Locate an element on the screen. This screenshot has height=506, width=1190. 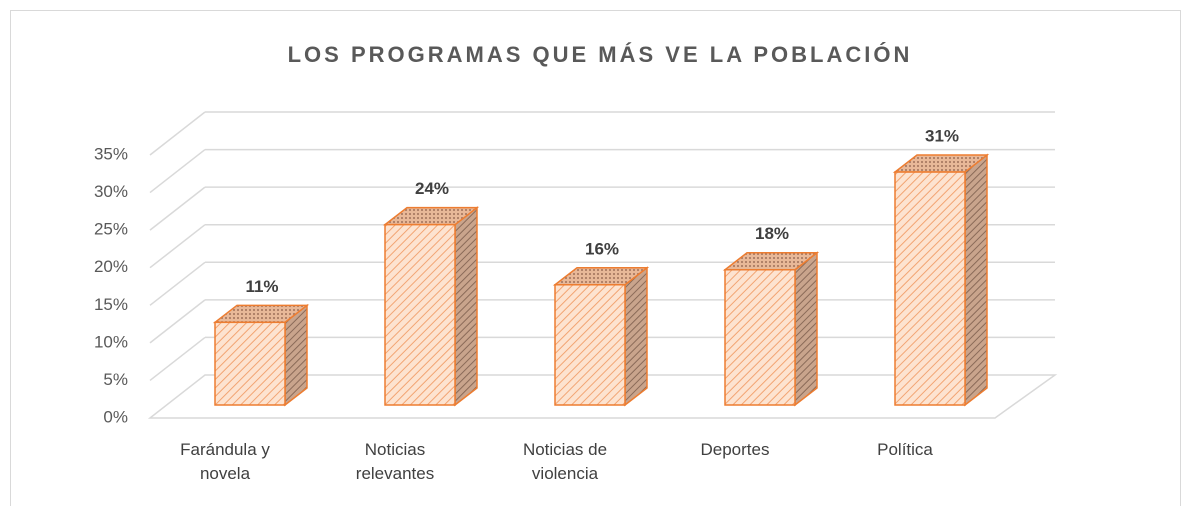
x-tick-label: Política is located at coordinates (905, 449).